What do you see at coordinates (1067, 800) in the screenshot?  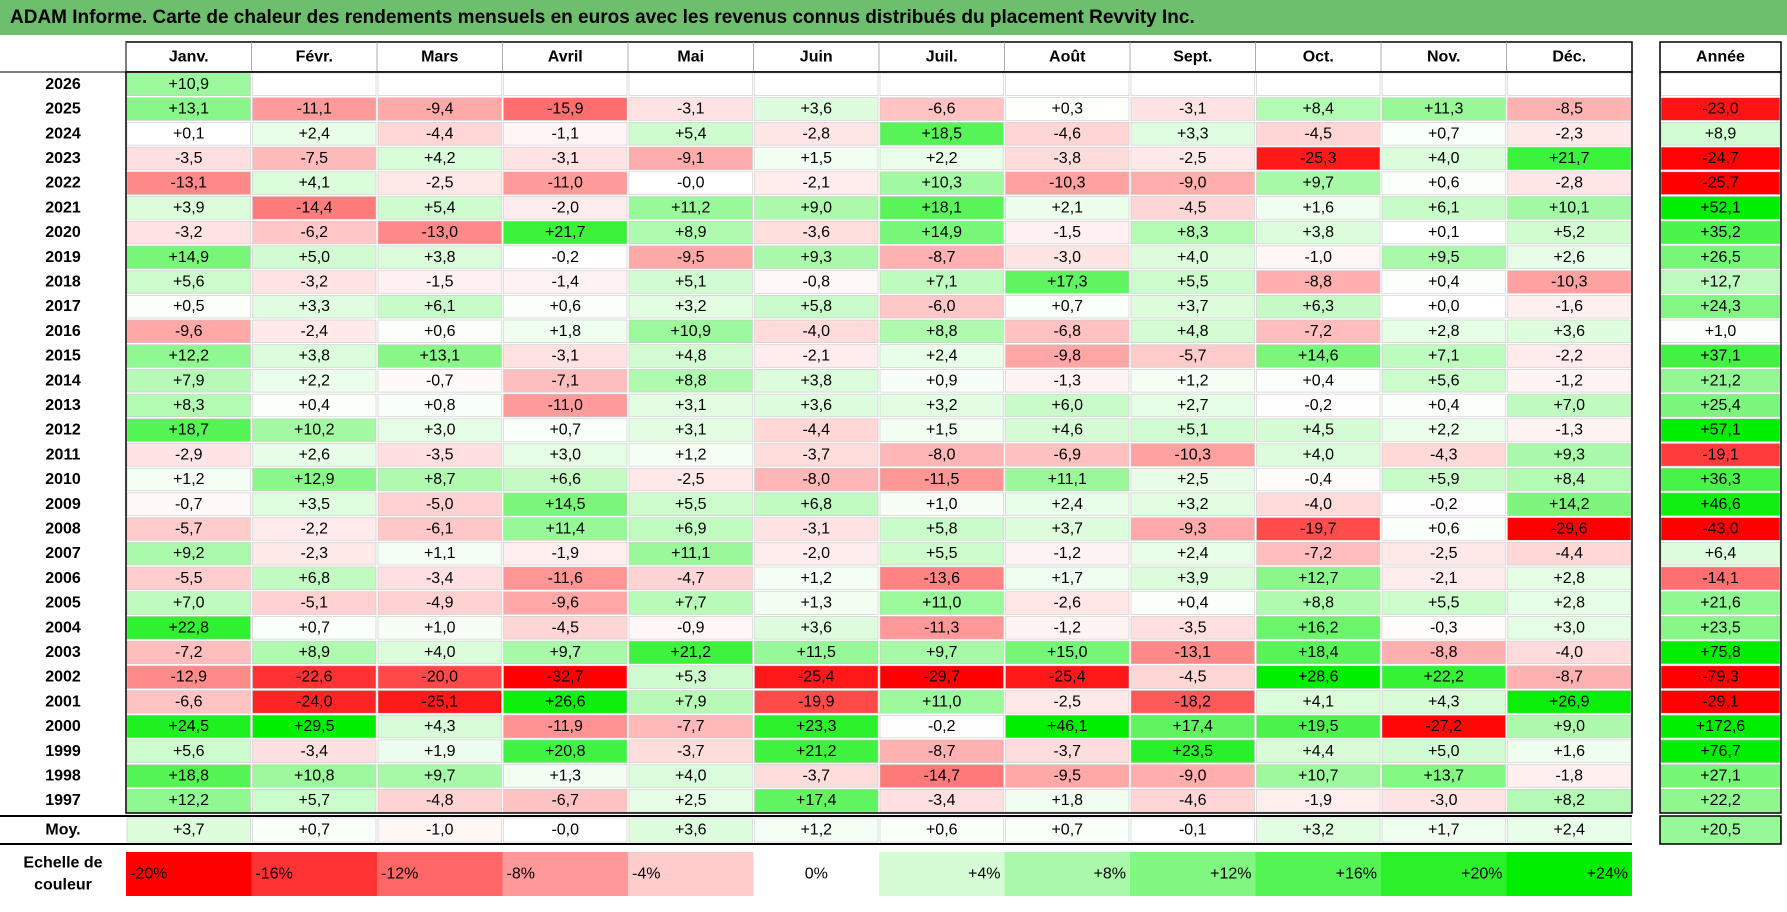 I see `heatmap-cell-value: +1,8` at bounding box center [1067, 800].